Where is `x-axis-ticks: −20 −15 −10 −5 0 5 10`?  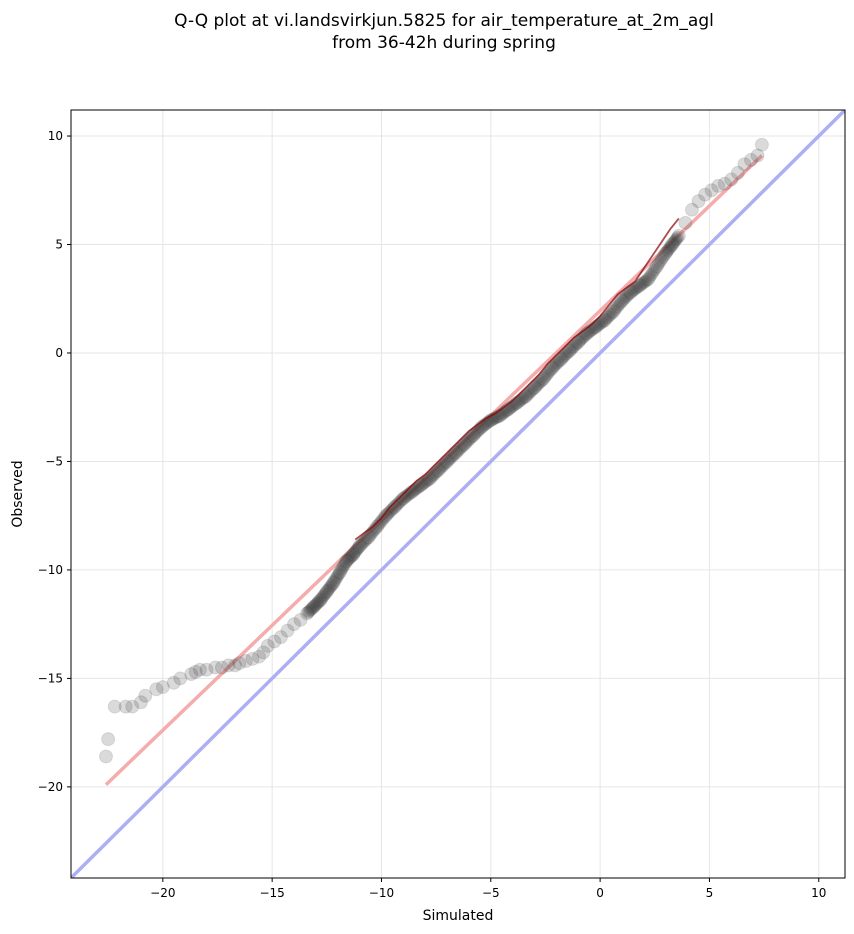 x-axis-ticks: −20 −15 −10 −5 0 5 10 is located at coordinates (488, 889).